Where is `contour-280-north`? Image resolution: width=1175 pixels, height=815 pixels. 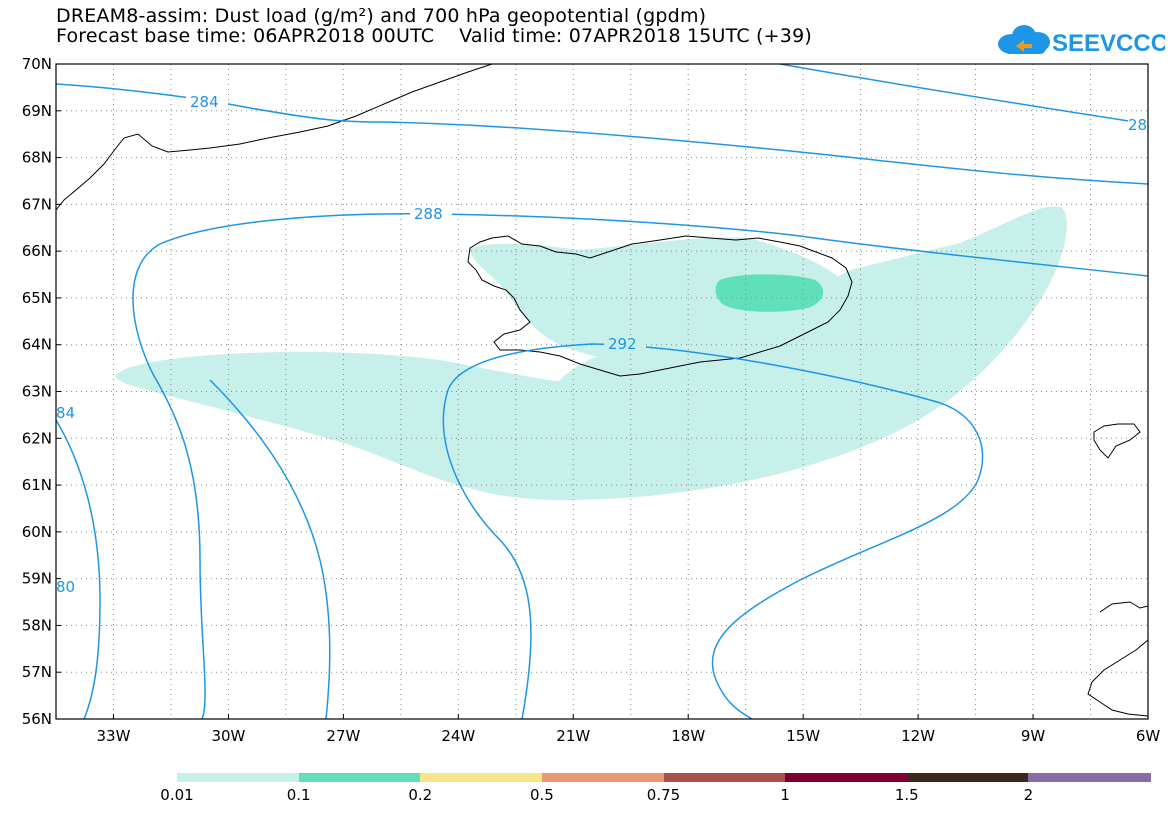
contour-280-north is located at coordinates (963, 94).